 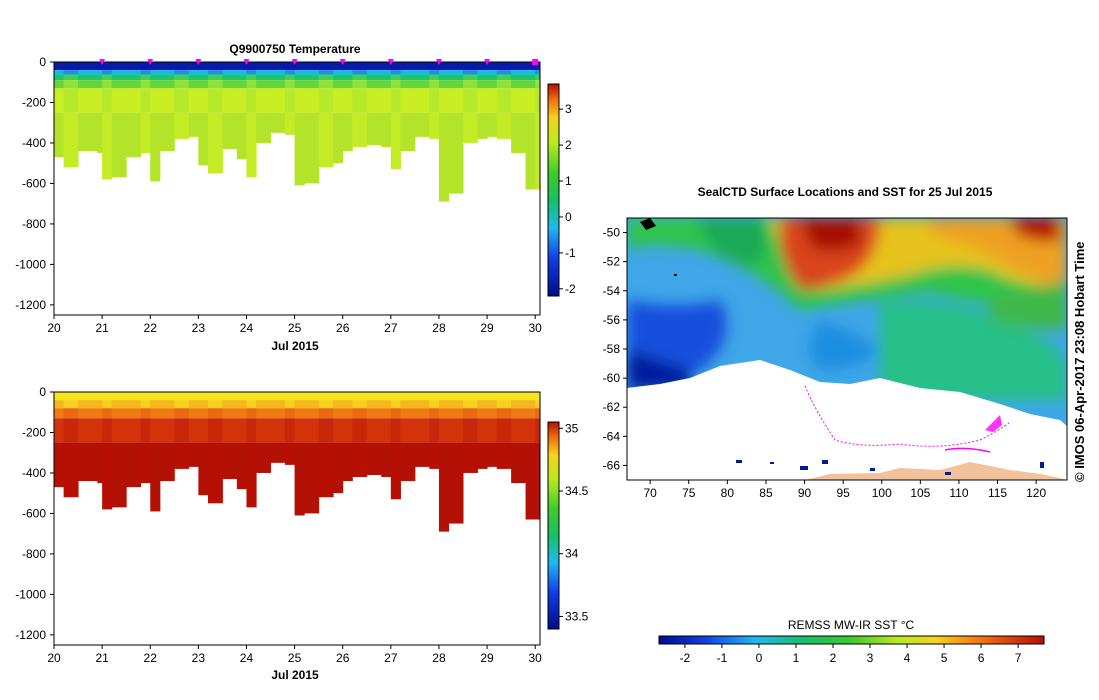 What do you see at coordinates (30, 594) in the screenshot?
I see `y-tick-label: -1000` at bounding box center [30, 594].